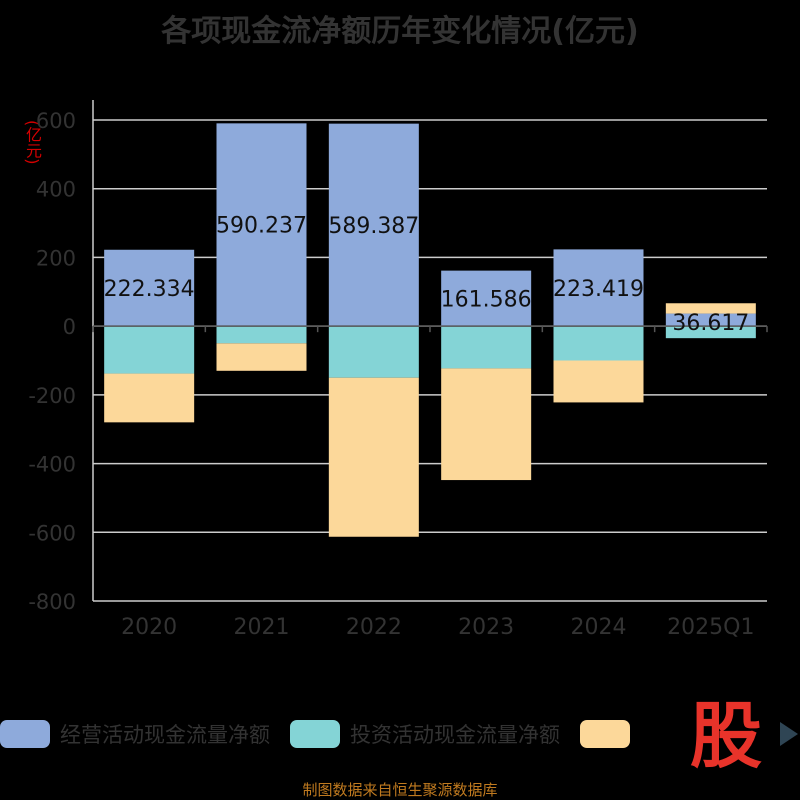  Describe the element at coordinates (149, 627) in the screenshot. I see `x-tick-label: 2020` at that location.